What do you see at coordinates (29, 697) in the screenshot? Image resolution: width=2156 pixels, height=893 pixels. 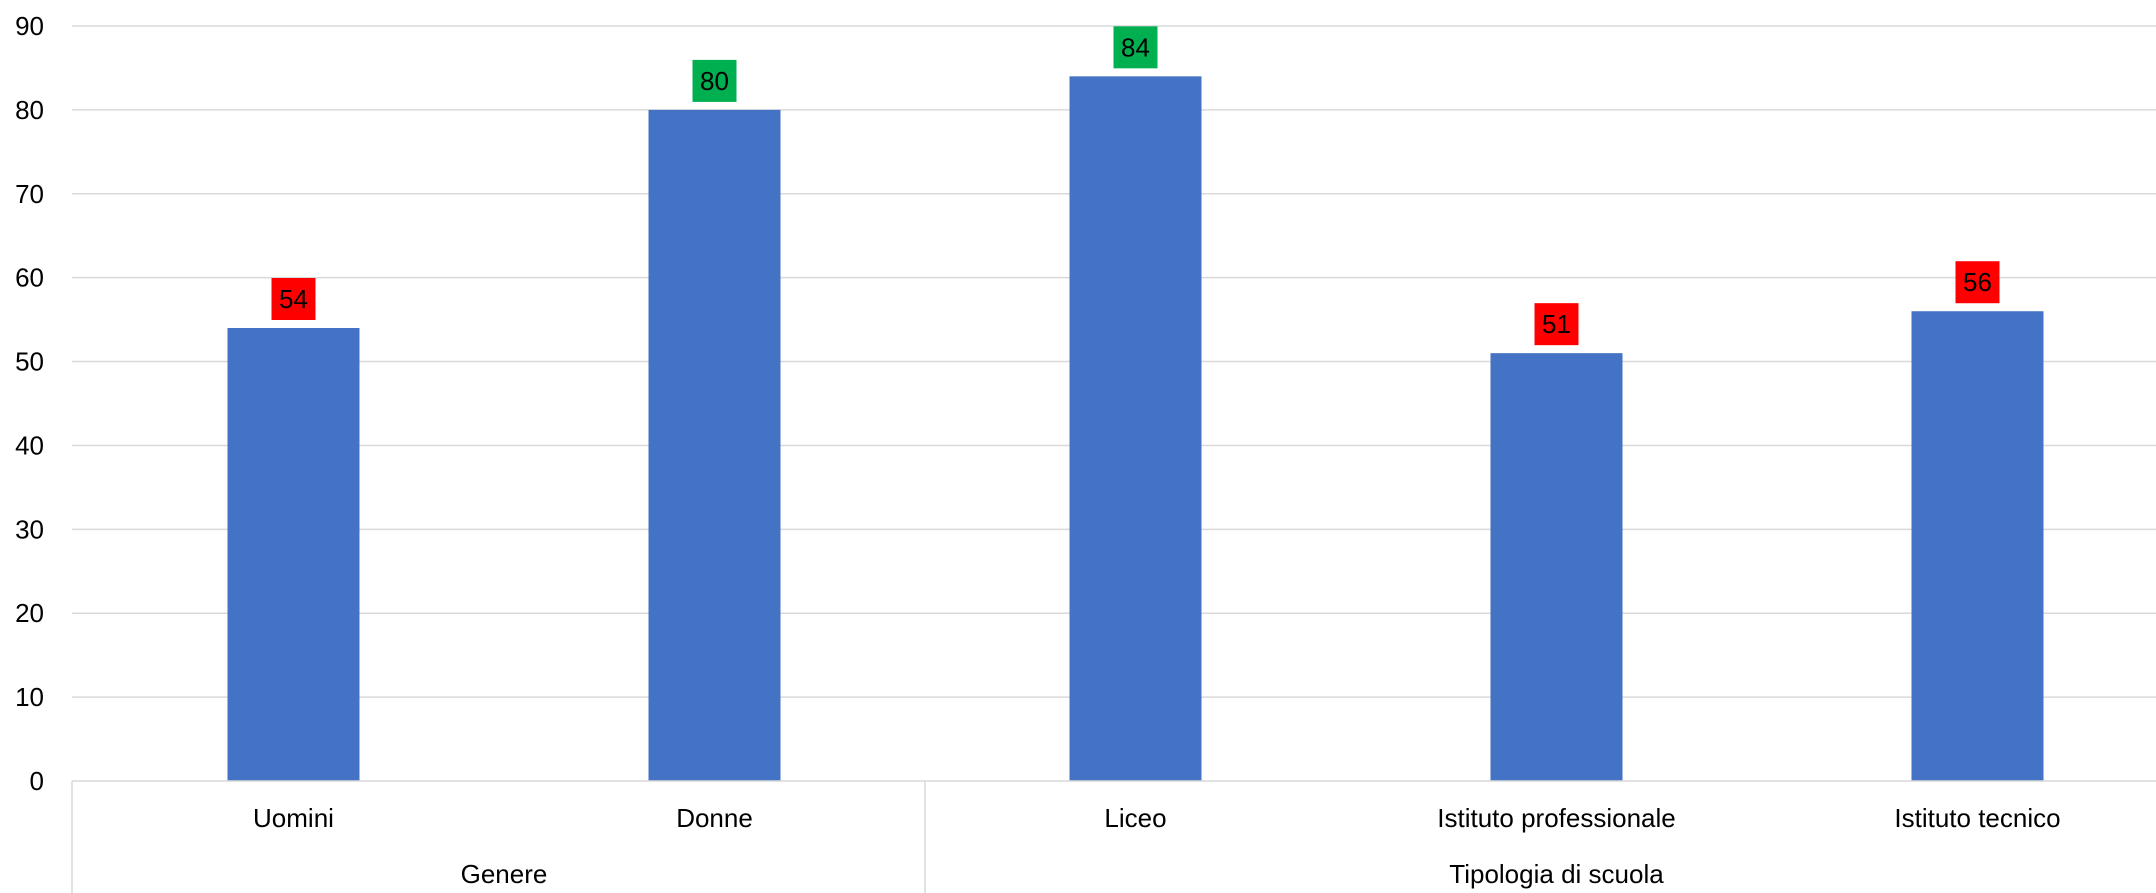 I see `y-tick-label: 10` at bounding box center [29, 697].